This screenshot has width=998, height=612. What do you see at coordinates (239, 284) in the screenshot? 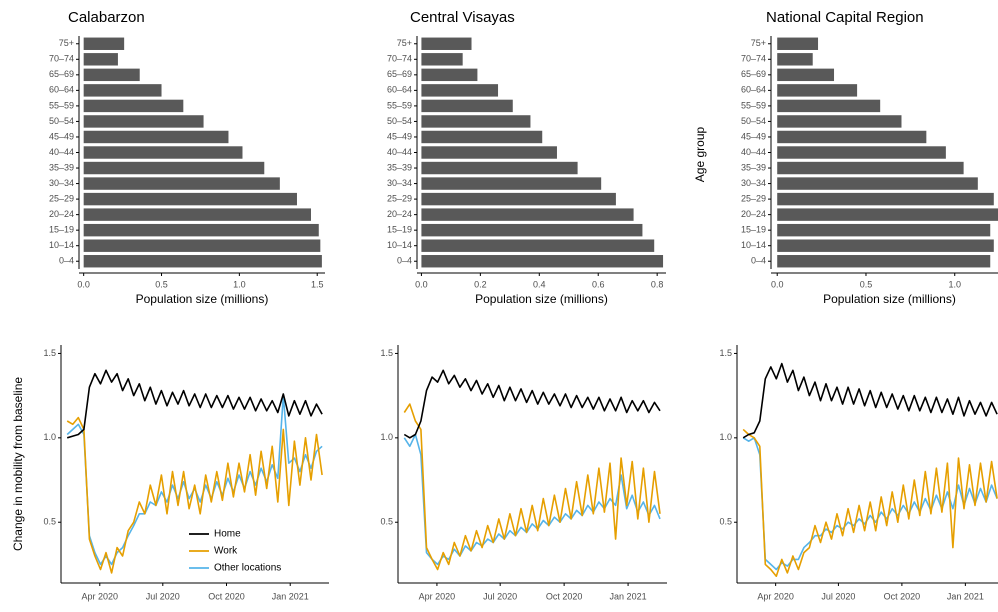
I see `x-tick-label: 1.0` at bounding box center [239, 284].